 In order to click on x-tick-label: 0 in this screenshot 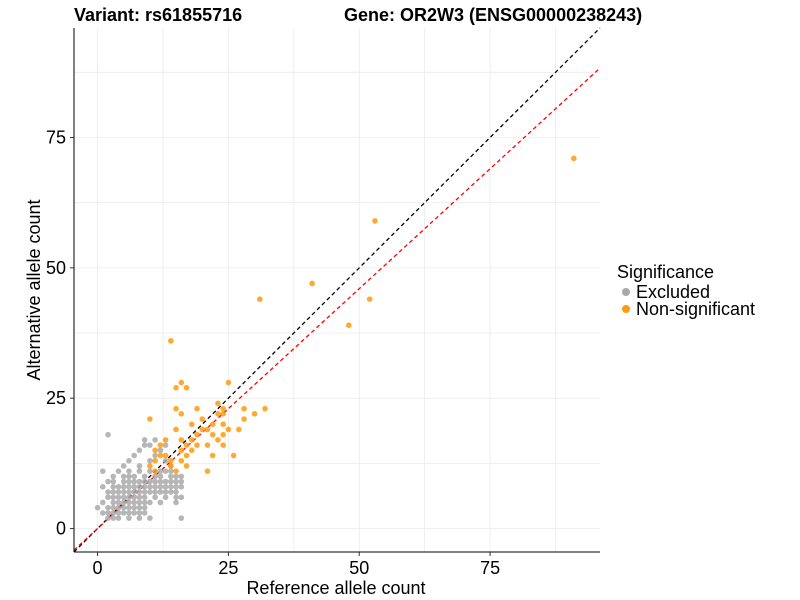, I will do `click(98, 568)`.